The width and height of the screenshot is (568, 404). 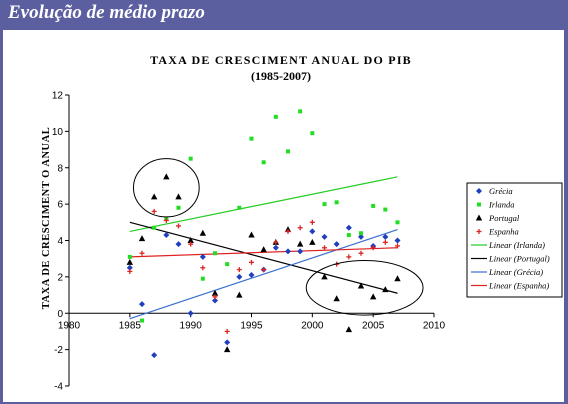 What do you see at coordinates (312, 325) in the screenshot?
I see `x-tick-label: 2000` at bounding box center [312, 325].